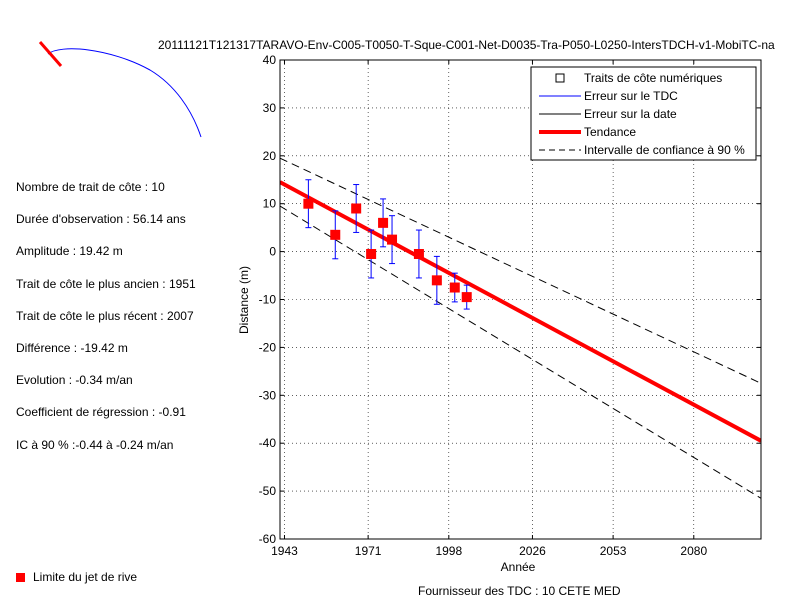 This screenshot has width=800, height=599. What do you see at coordinates (101, 412) in the screenshot?
I see `stat-regression: Coefficient de régression : -0.91` at bounding box center [101, 412].